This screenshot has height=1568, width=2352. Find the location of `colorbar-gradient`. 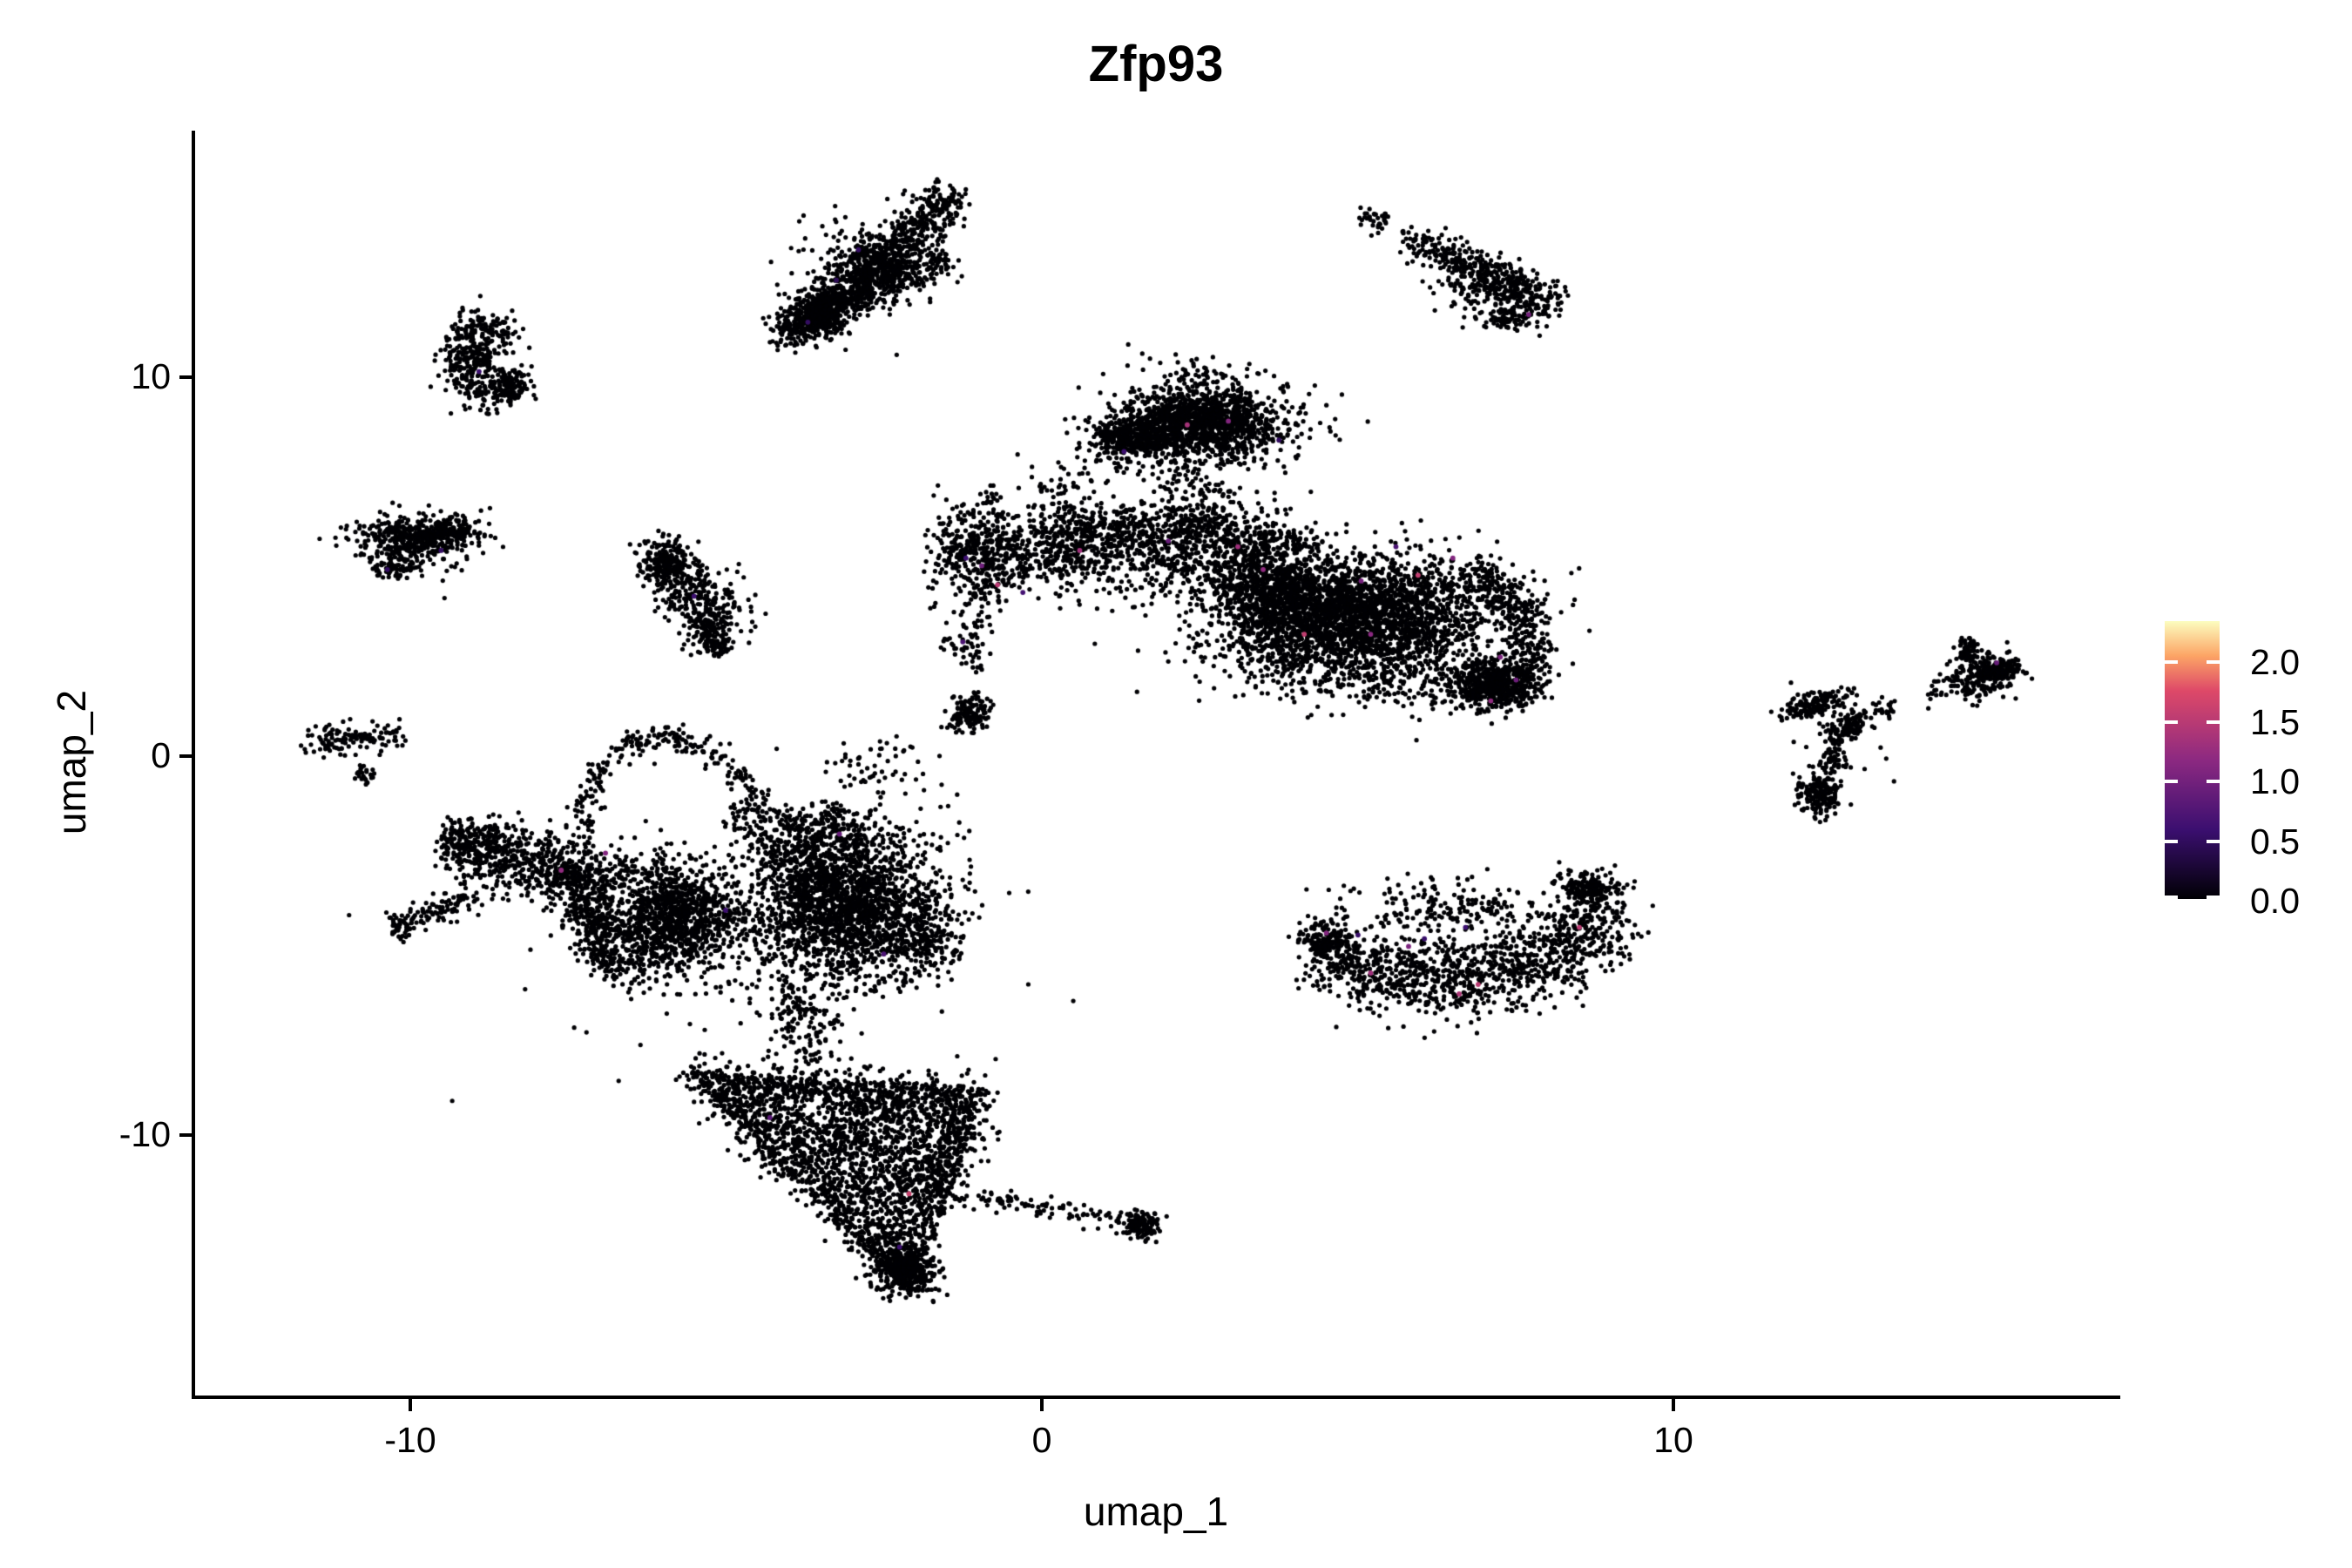

colorbar-gradient is located at coordinates (2192, 760).